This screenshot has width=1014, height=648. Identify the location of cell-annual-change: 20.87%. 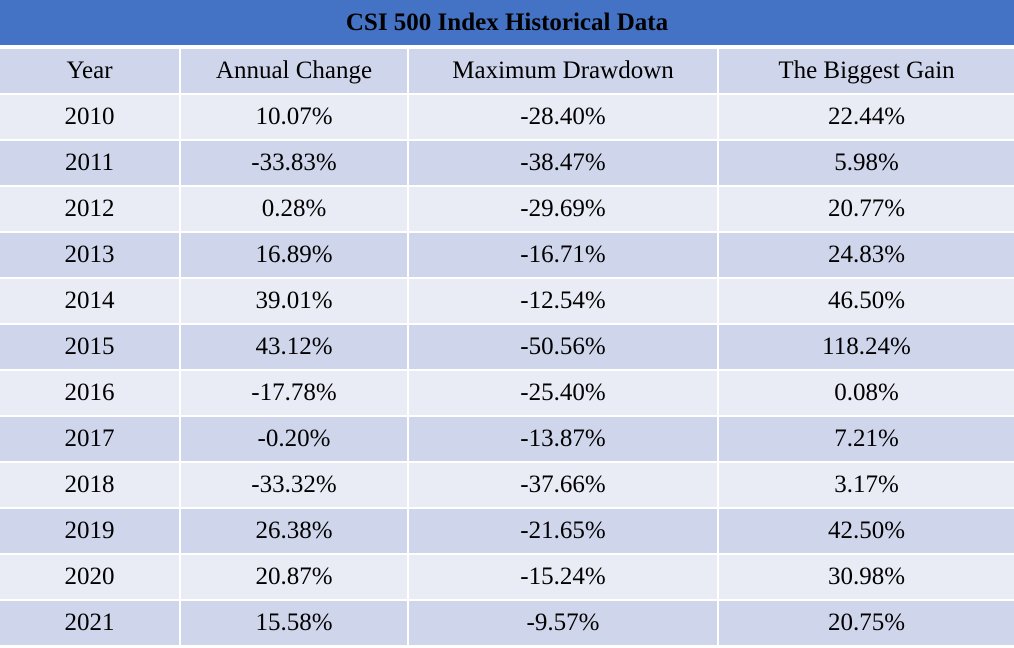
(294, 577).